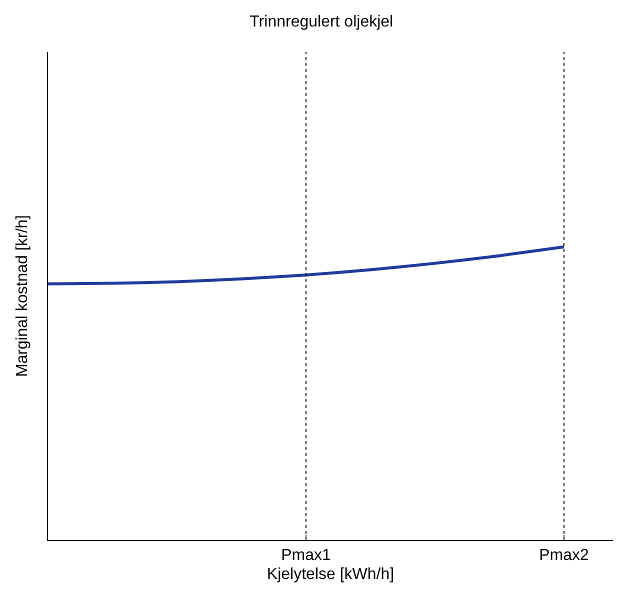 Image resolution: width=618 pixels, height=605 pixels. I want to click on chart-title: Trinnregulert oljekjel, so click(322, 21).